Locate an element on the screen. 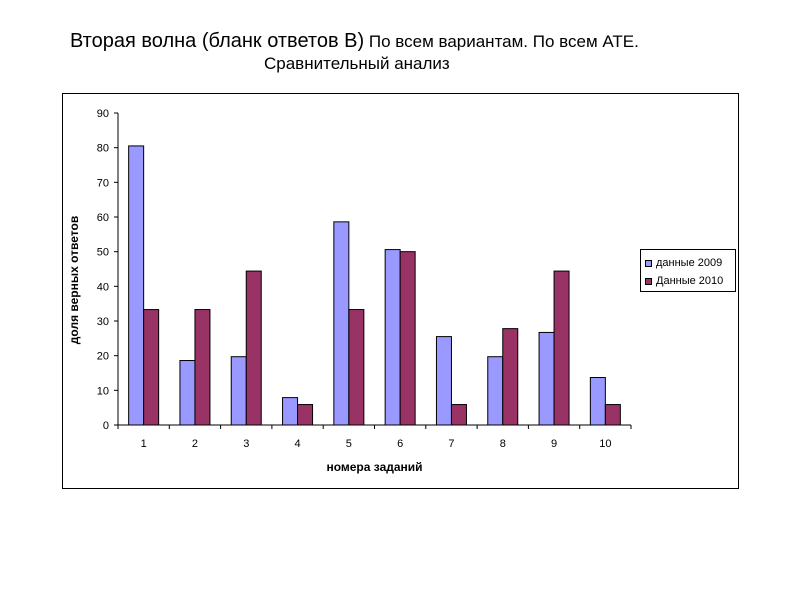  legend-label-2009: данные 2009 is located at coordinates (689, 263).